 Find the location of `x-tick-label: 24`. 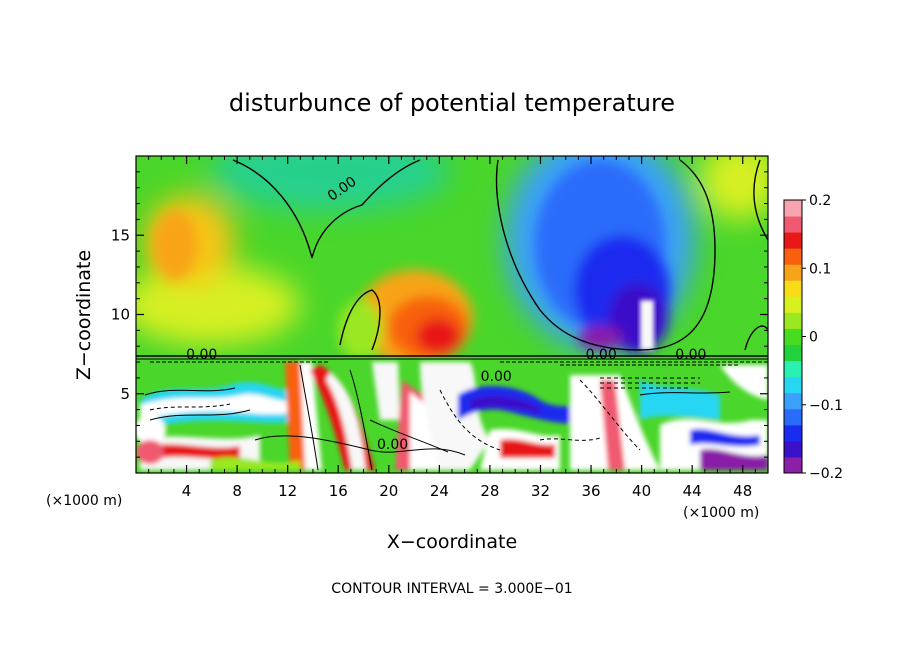

x-tick-label: 24 is located at coordinates (439, 491).